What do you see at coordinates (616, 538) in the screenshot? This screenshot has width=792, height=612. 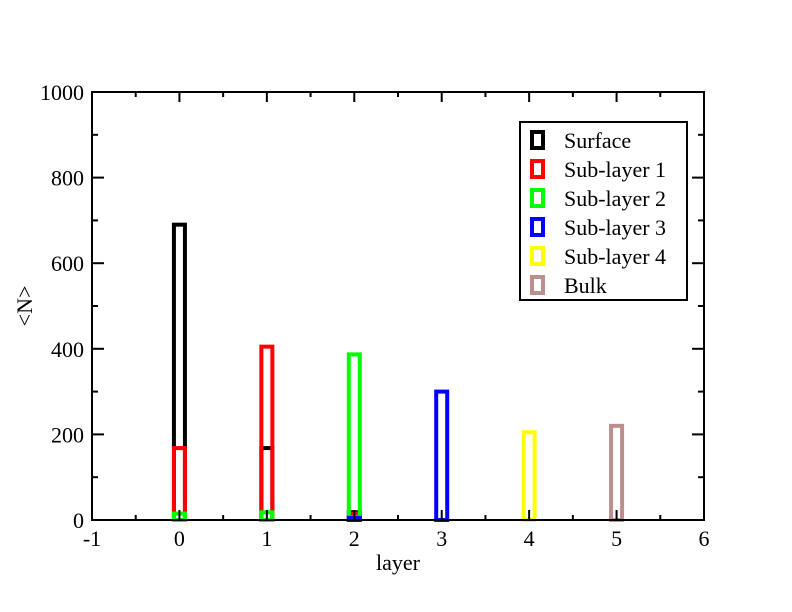 I see `x-tick-label: 5` at bounding box center [616, 538].